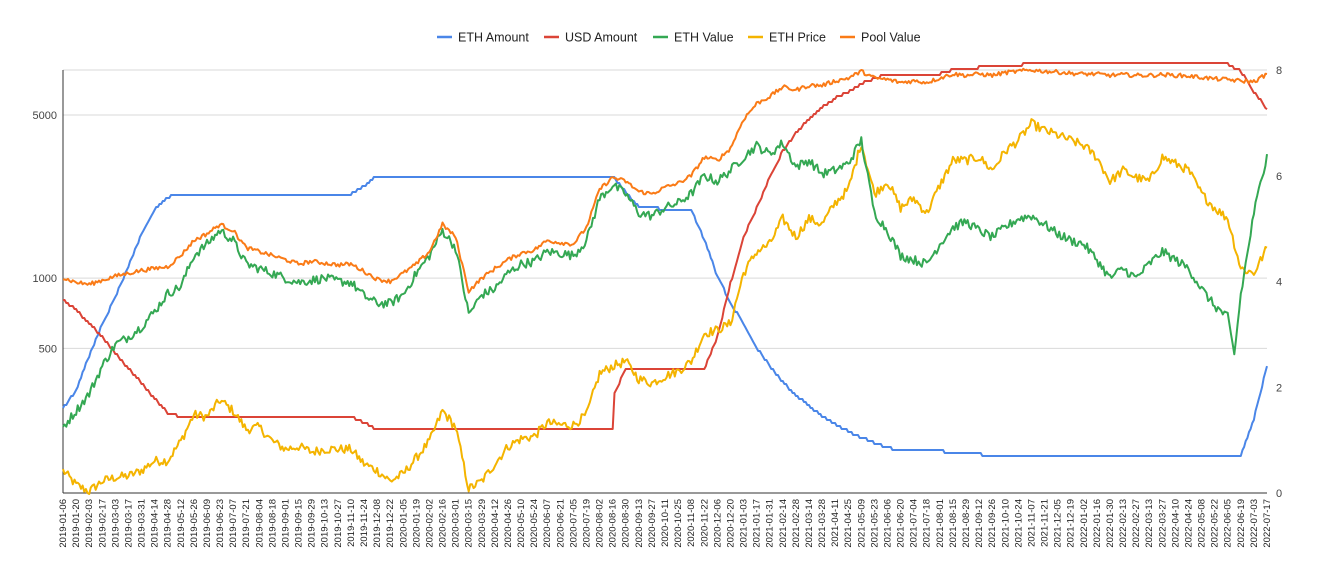 Image resolution: width=1324 pixels, height=582 pixels. I want to click on x-tick-label: 2021-03-14, so click(809, 523).